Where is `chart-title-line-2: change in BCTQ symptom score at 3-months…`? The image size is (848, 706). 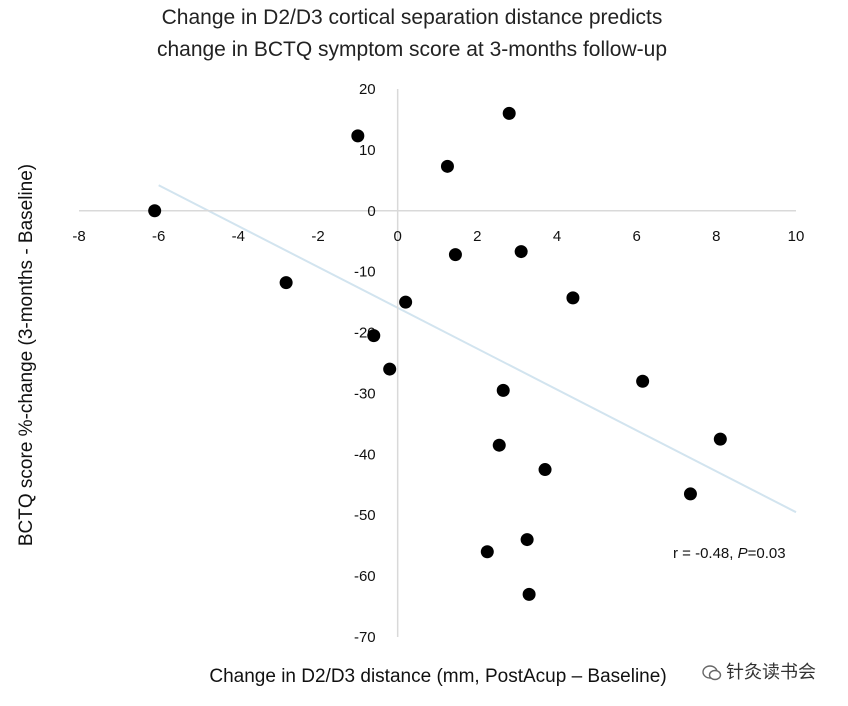 chart-title-line-2: change in BCTQ symptom score at 3-months… is located at coordinates (412, 49).